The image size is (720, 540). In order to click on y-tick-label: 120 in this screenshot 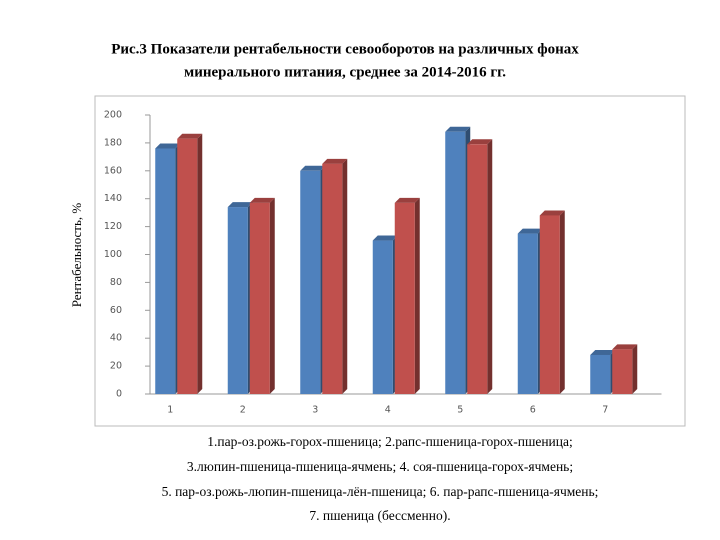, I will do `click(113, 226)`.